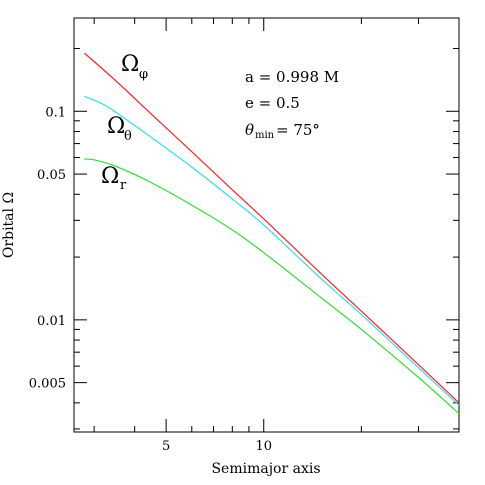  What do you see at coordinates (9, 225) in the screenshot?
I see `y-axis-title: Orbital Ω` at bounding box center [9, 225].